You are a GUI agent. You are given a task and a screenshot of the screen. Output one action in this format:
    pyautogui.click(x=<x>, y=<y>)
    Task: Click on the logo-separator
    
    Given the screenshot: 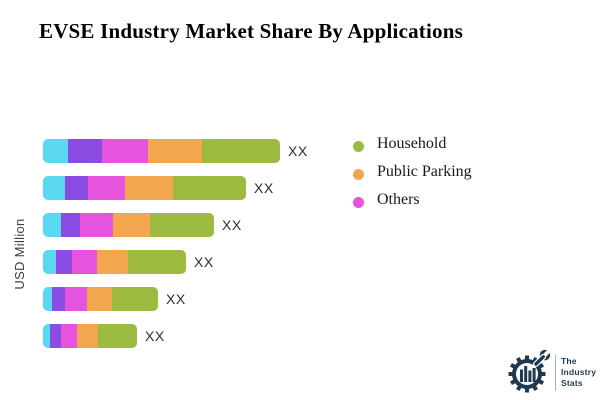 What is the action you would take?
    pyautogui.click(x=555, y=372)
    